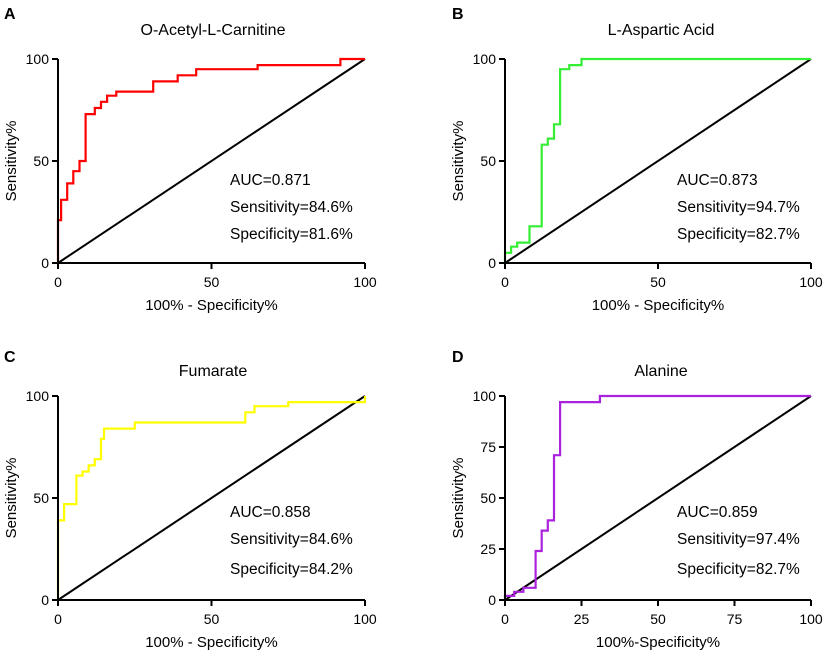  What do you see at coordinates (212, 619) in the screenshot?
I see `panel-c-x-tick-label: 50` at bounding box center [212, 619].